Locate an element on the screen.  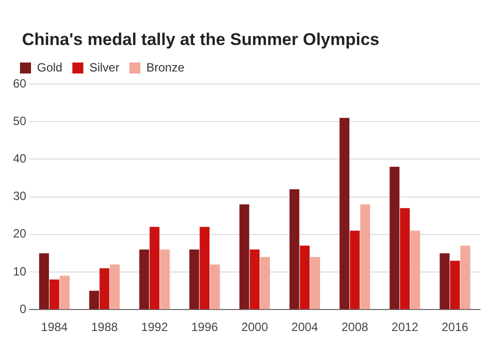
x-tick-label: 2004 is located at coordinates (304, 327).